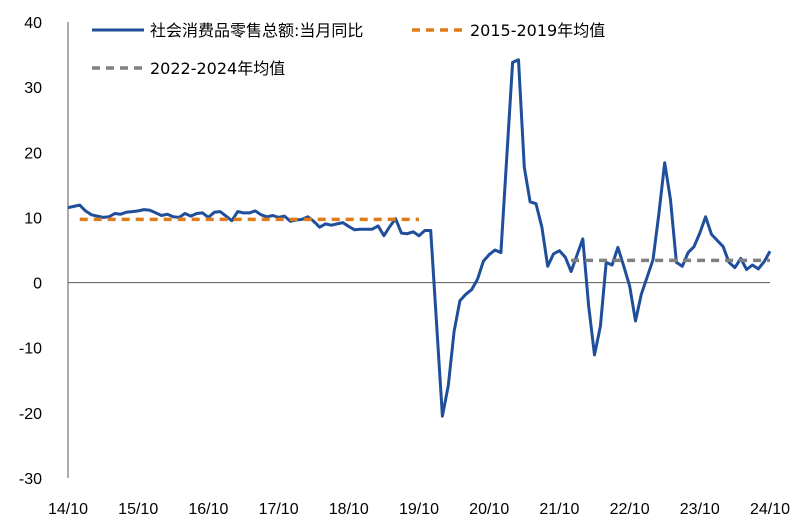 This screenshot has width=797, height=531. Describe the element at coordinates (33, 153) in the screenshot. I see `y-tick-label: 20` at that location.